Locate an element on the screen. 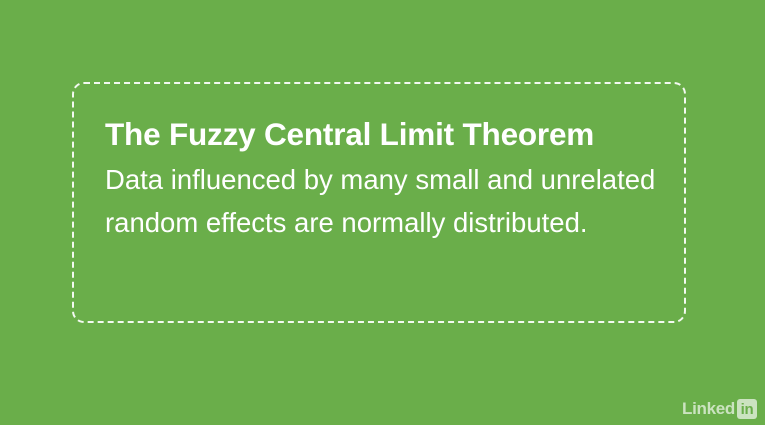 This screenshot has width=765, height=425. card-title: The Fuzzy Central Limit Theorem is located at coordinates (350, 134).